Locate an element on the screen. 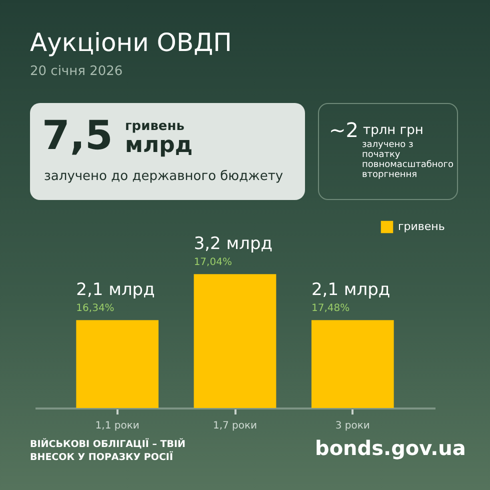 The height and width of the screenshot is (490, 490). text: залучено з початку повномасштабного вторгнення is located at coordinates (408, 160).